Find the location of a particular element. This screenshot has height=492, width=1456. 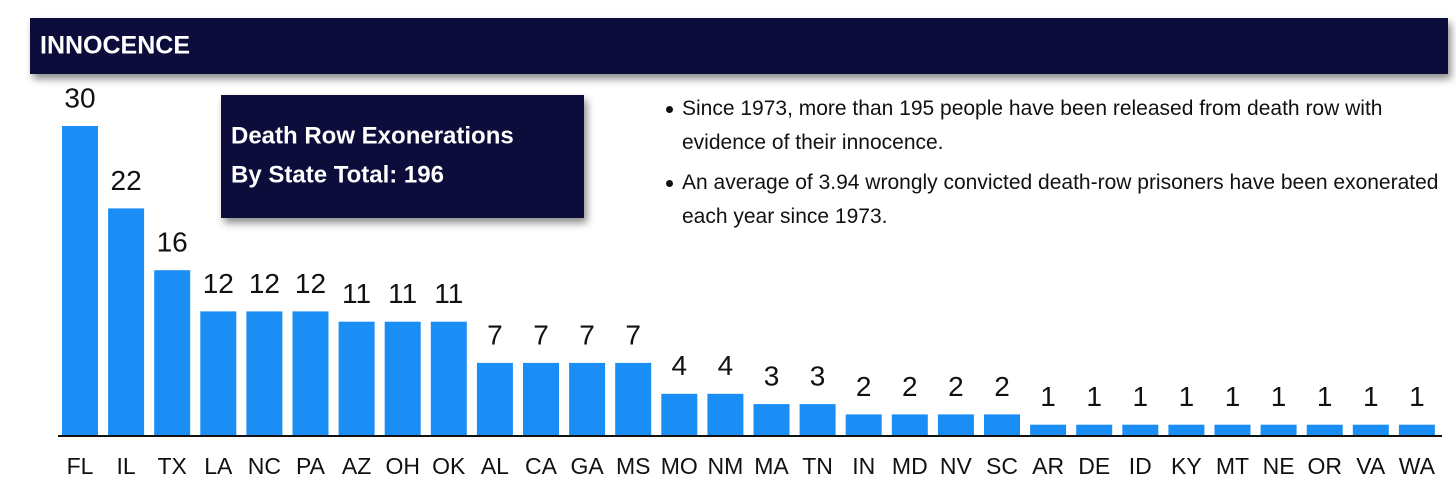

x-tick-label: MA is located at coordinates (771, 466).